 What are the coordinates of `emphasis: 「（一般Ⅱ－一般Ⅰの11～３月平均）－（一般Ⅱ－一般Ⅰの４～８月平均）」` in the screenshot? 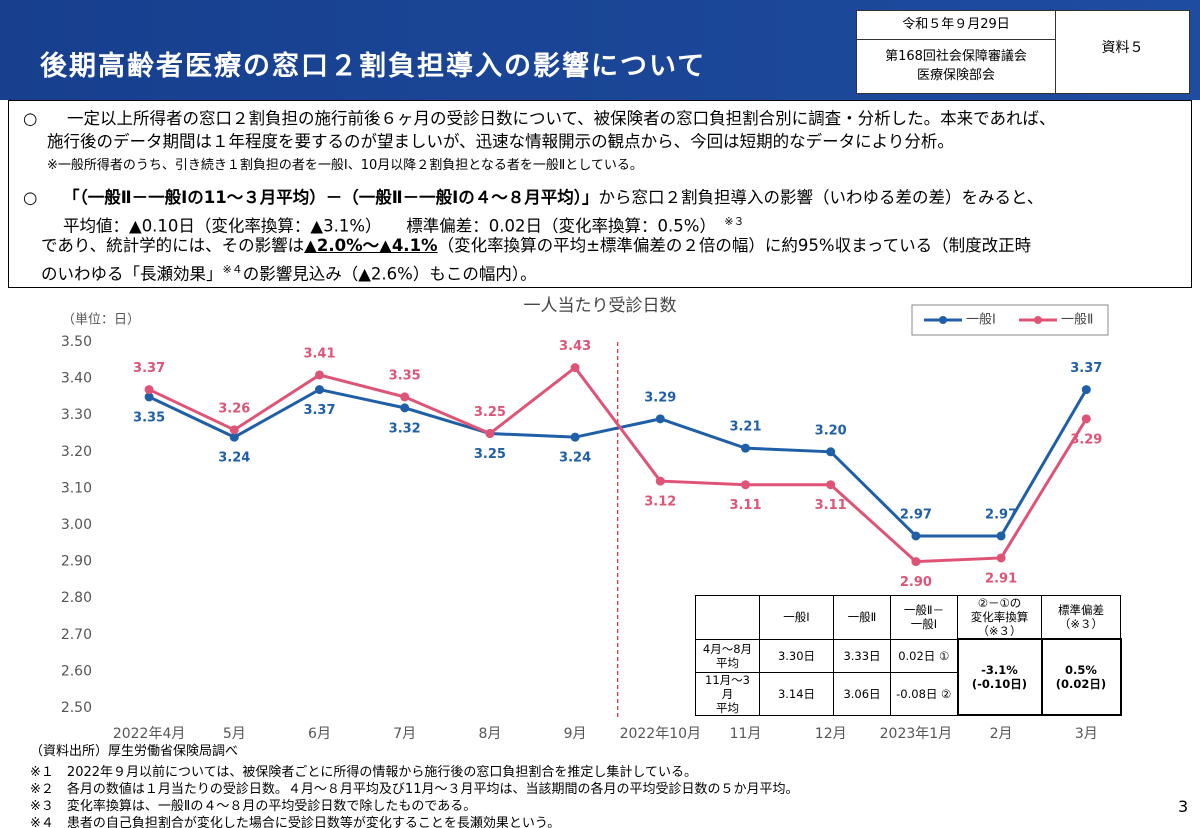 It's located at (331, 197).